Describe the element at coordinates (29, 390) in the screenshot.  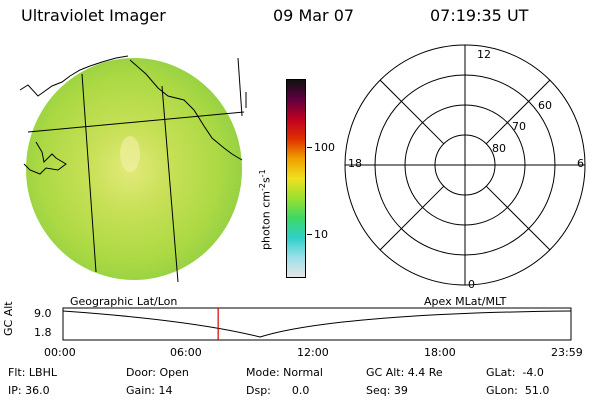
I see `ip-status: IP: 36.0` at that location.